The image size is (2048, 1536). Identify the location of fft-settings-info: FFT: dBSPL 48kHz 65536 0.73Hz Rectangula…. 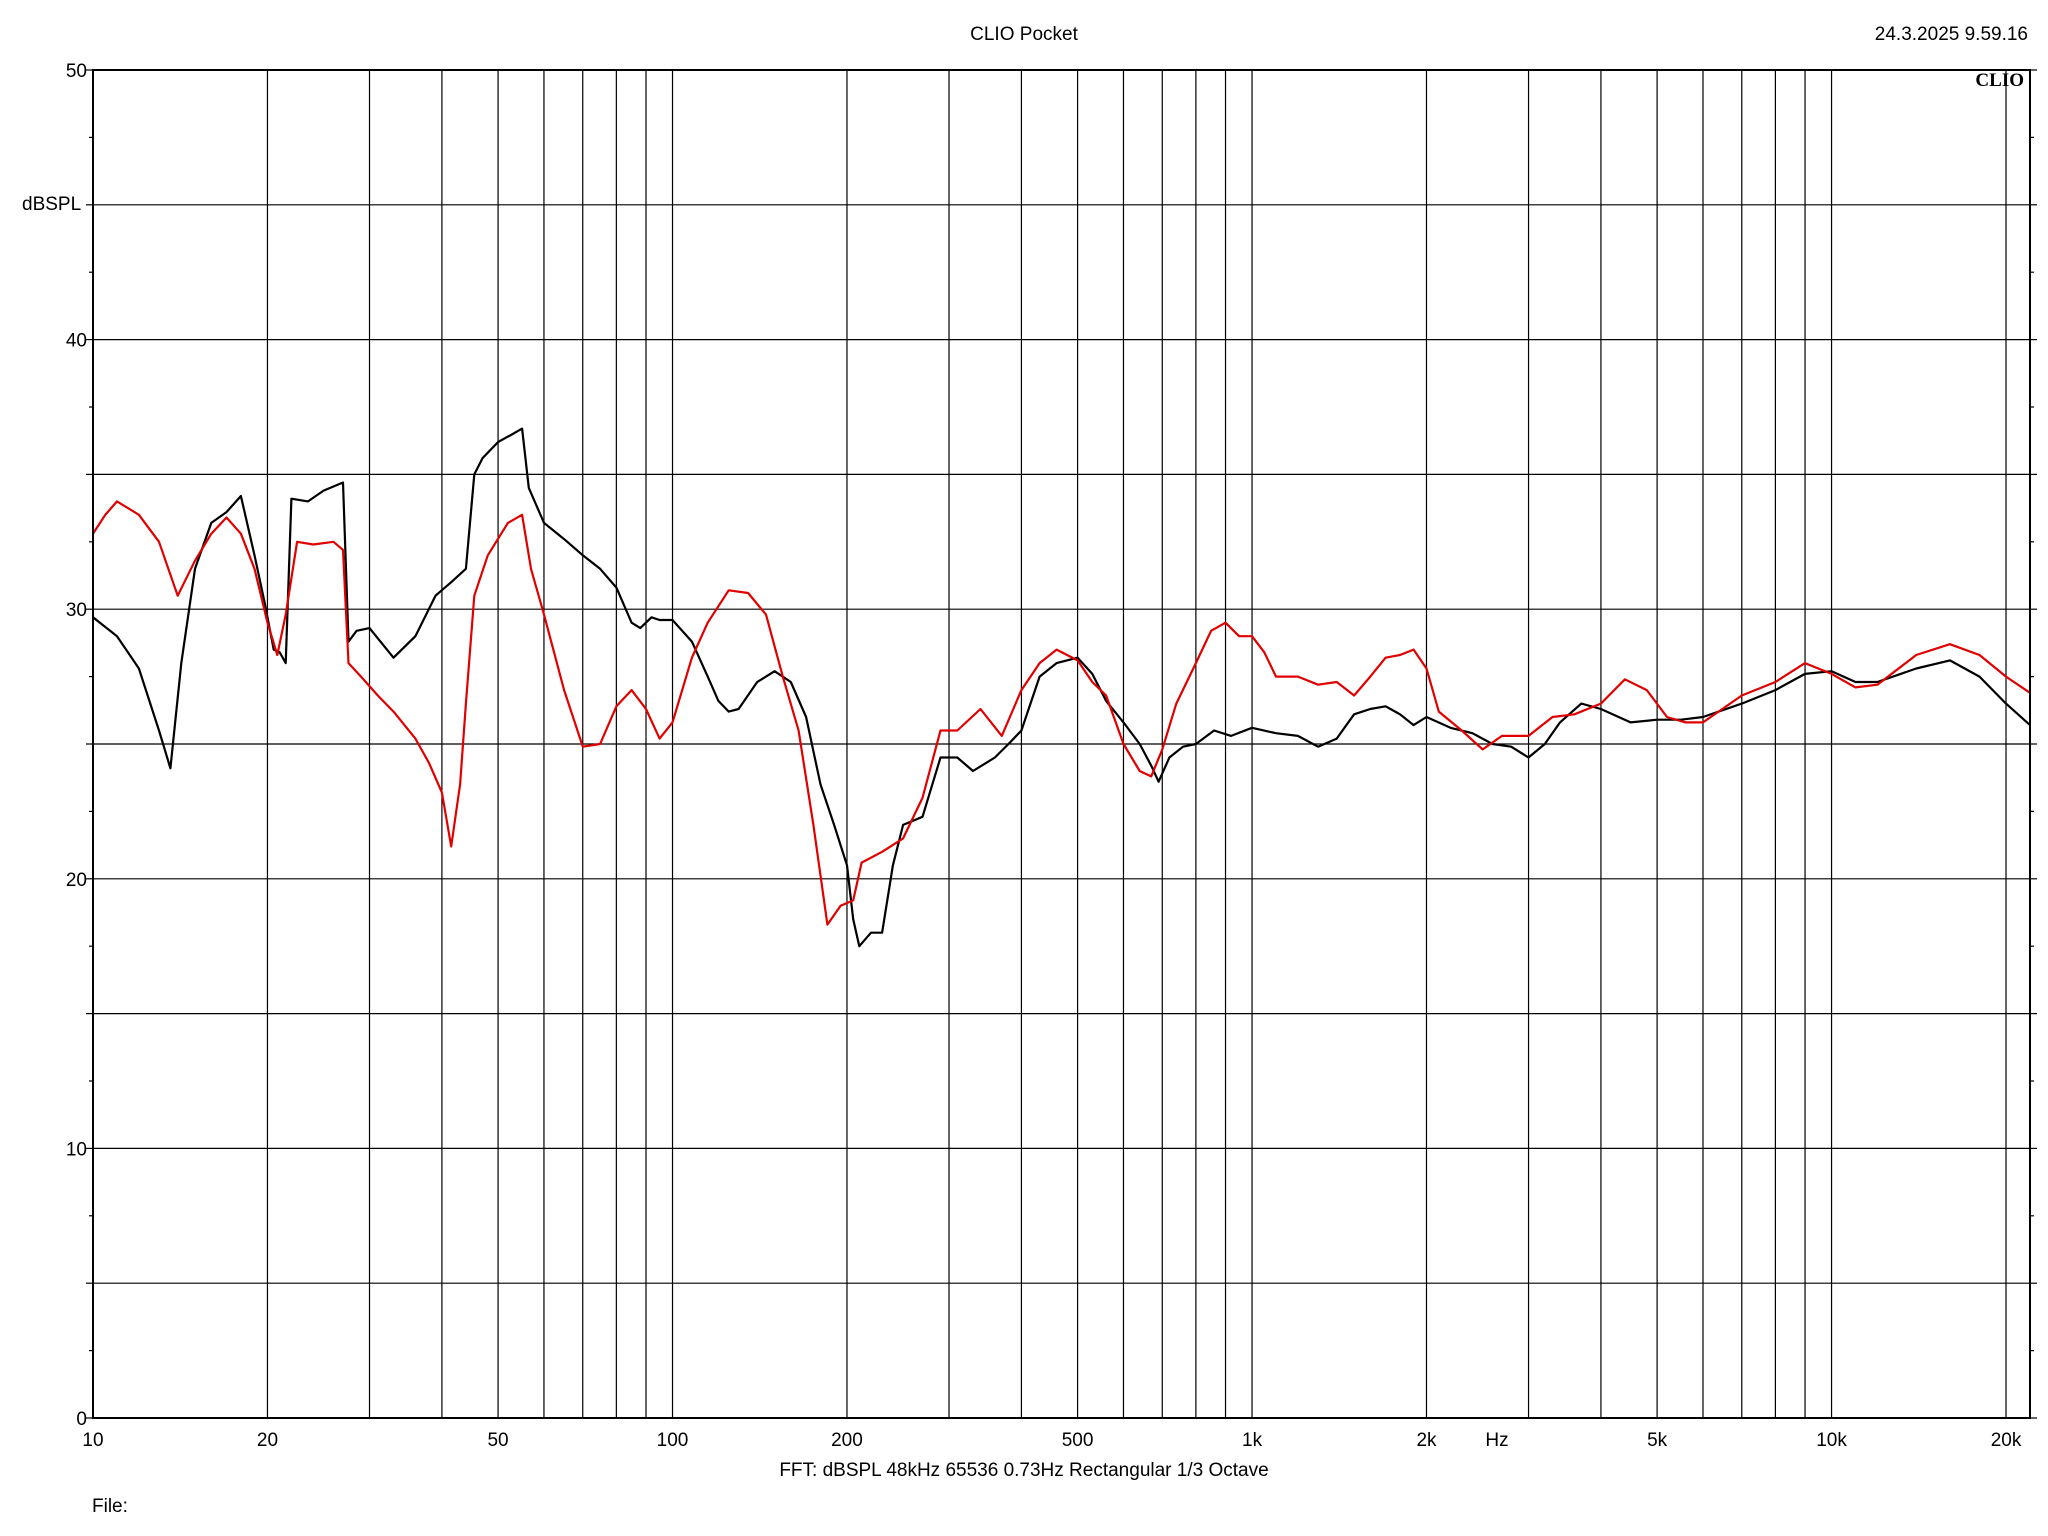
(1024, 1470).